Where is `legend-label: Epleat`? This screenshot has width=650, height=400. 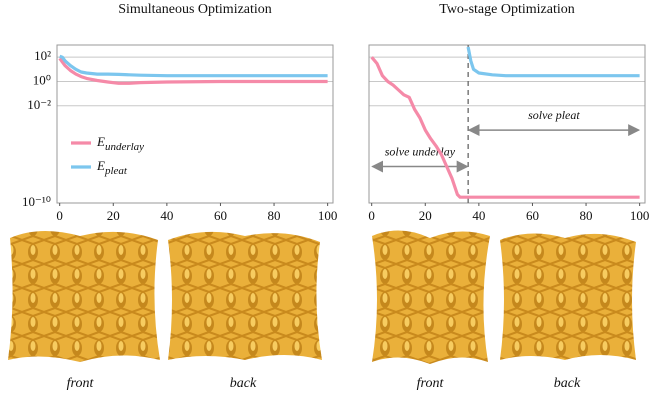
legend-label: Epleat is located at coordinates (112, 167).